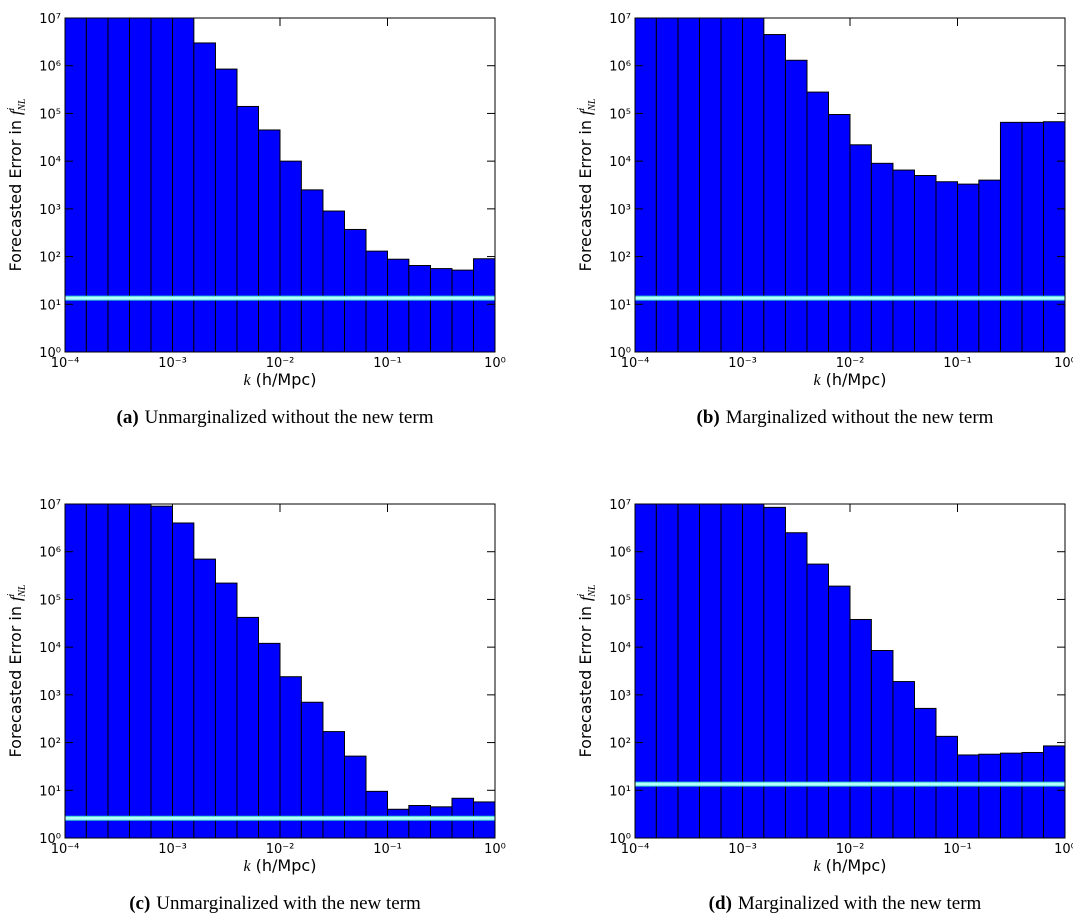 This screenshot has height=918, width=1073. I want to click on caption: (b) Marginalized without the new term, so click(845, 417).